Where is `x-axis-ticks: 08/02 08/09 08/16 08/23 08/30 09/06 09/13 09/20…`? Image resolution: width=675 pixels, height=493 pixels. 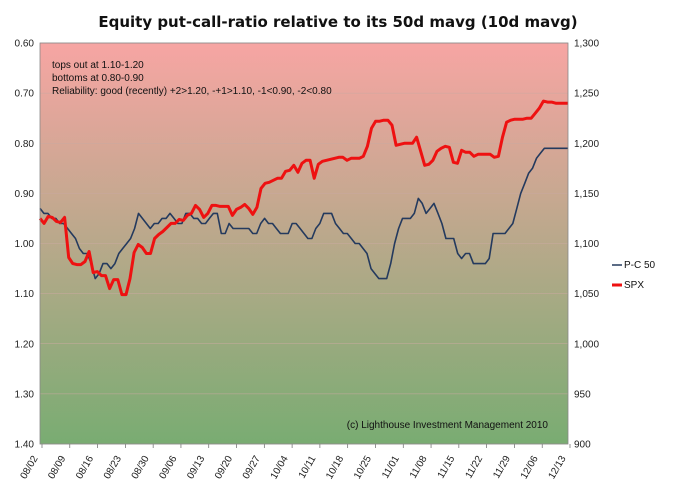 x-axis-ticks: 08/02 08/09 08/16 08/23 08/30 09/06 09/13 09/20… is located at coordinates (295, 463).